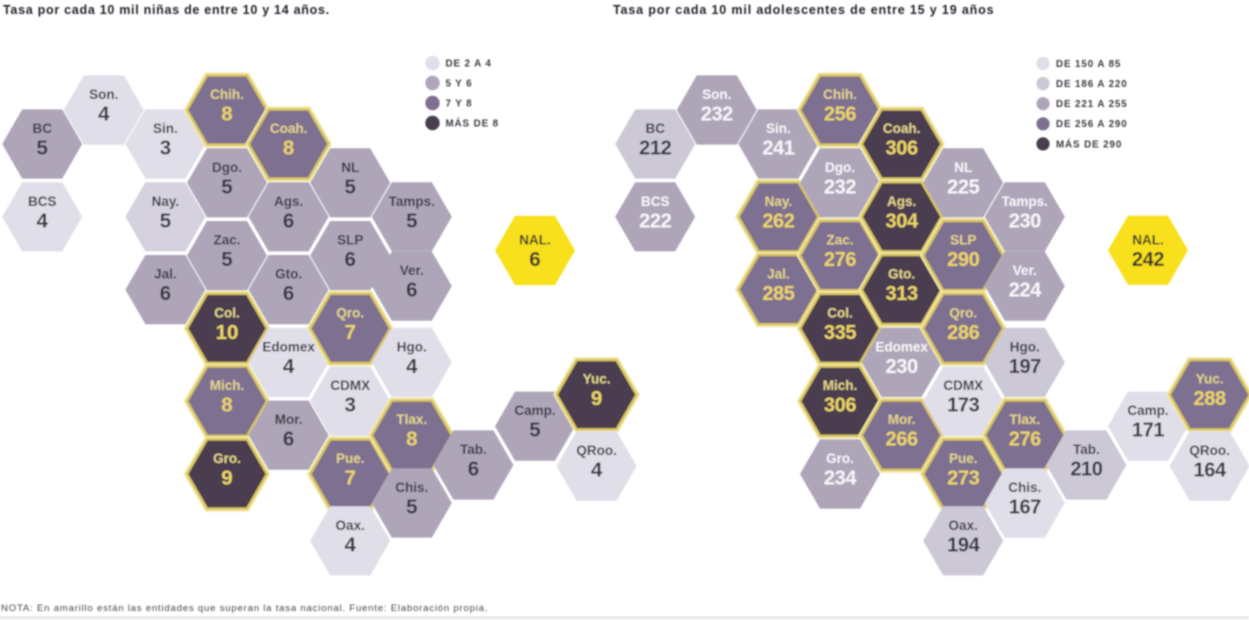  What do you see at coordinates (902, 294) in the screenshot?
I see `svg-text: 313` at bounding box center [902, 294].